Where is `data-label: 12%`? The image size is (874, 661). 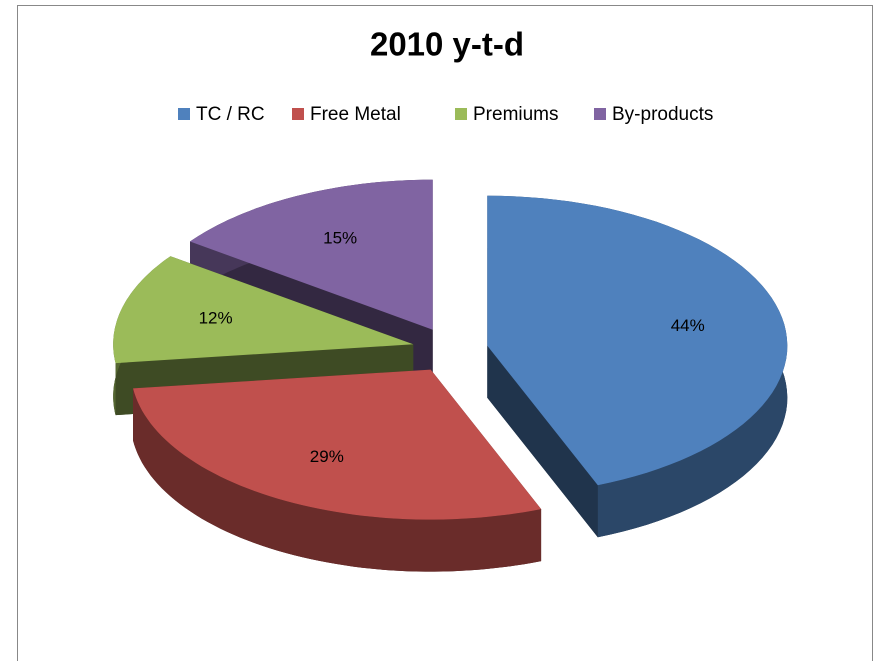 data-label: 12% is located at coordinates (216, 317).